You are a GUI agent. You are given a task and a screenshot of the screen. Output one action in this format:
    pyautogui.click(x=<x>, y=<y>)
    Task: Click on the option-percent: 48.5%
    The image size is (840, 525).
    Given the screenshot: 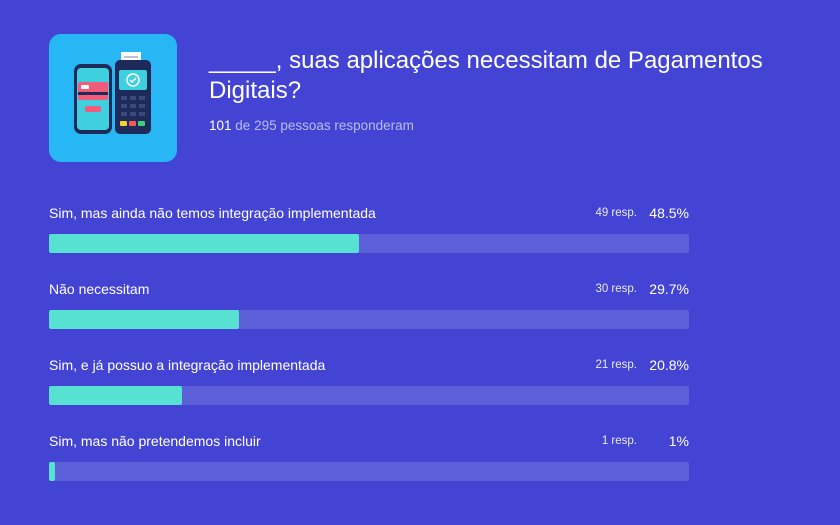 What is the action you would take?
    pyautogui.click(x=669, y=213)
    